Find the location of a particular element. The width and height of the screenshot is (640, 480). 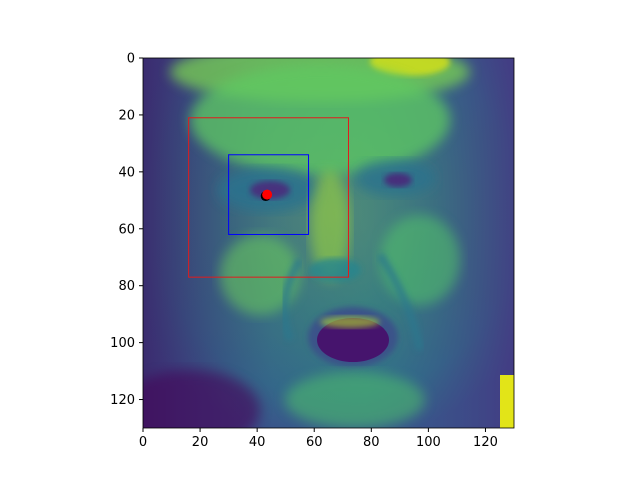

x-tick-label: 40 is located at coordinates (257, 442).